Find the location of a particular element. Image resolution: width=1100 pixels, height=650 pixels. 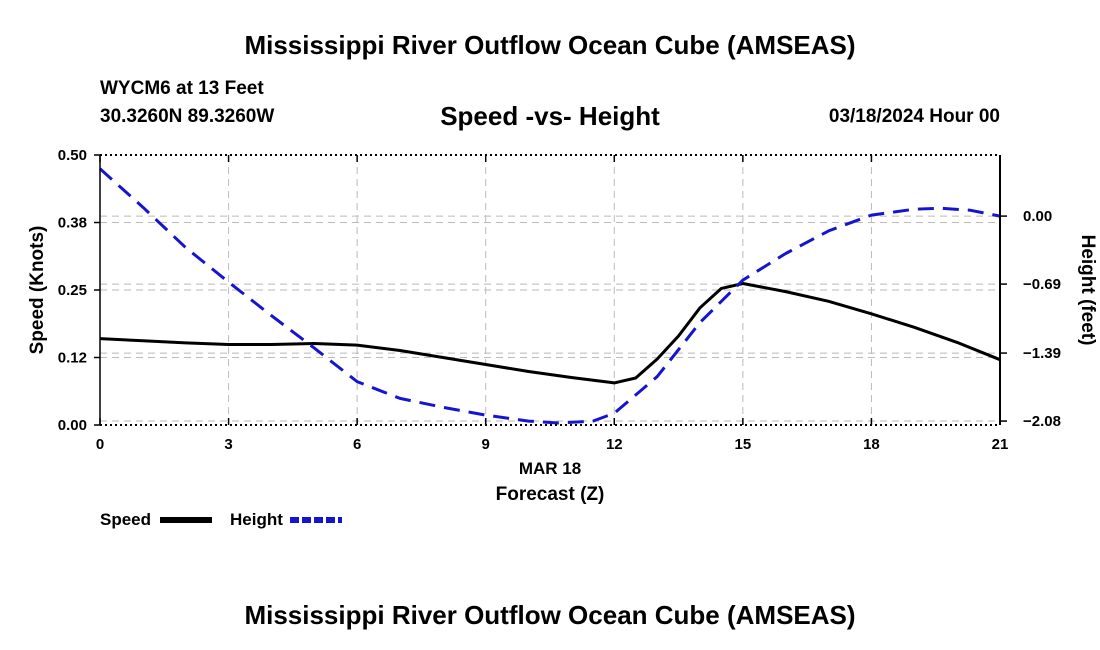

y-tick-label: 0.25 is located at coordinates (72, 290).